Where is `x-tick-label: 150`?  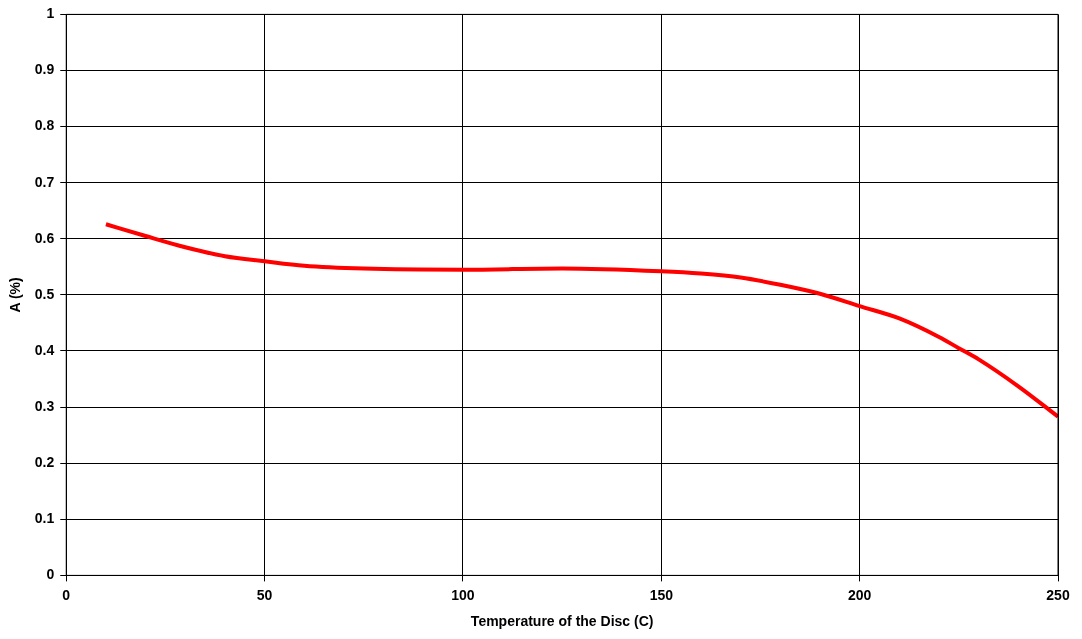
x-tick-label: 150 is located at coordinates (661, 594).